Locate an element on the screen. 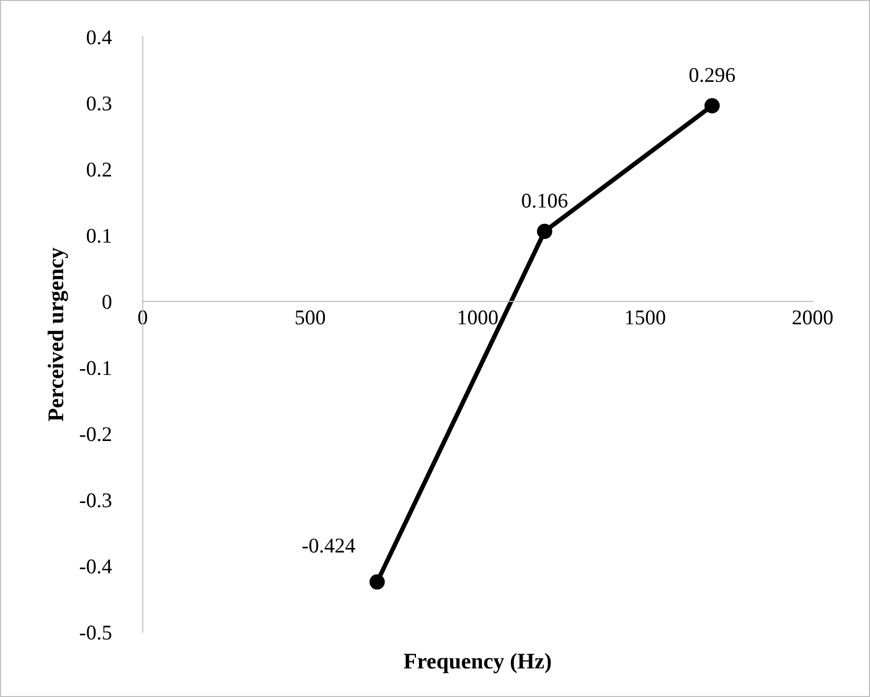  data-label: 0.296 is located at coordinates (712, 75).